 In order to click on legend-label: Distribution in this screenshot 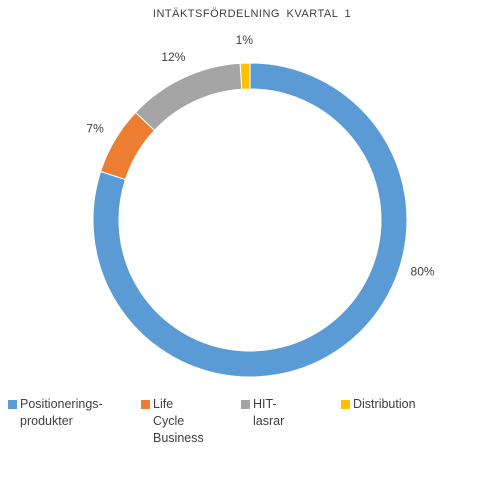, I will do `click(384, 404)`.